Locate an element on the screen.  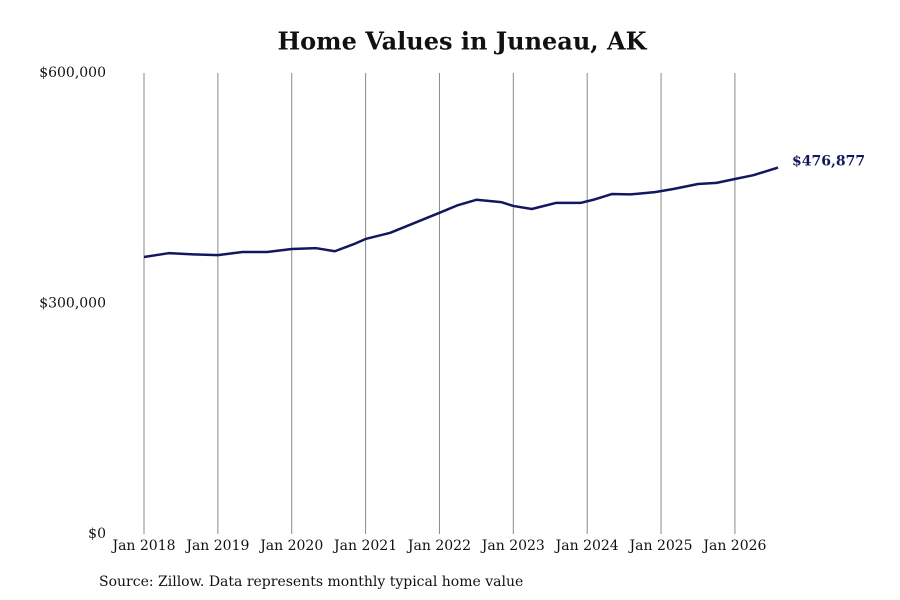
y-tick-label: $300,000 is located at coordinates (72, 304).